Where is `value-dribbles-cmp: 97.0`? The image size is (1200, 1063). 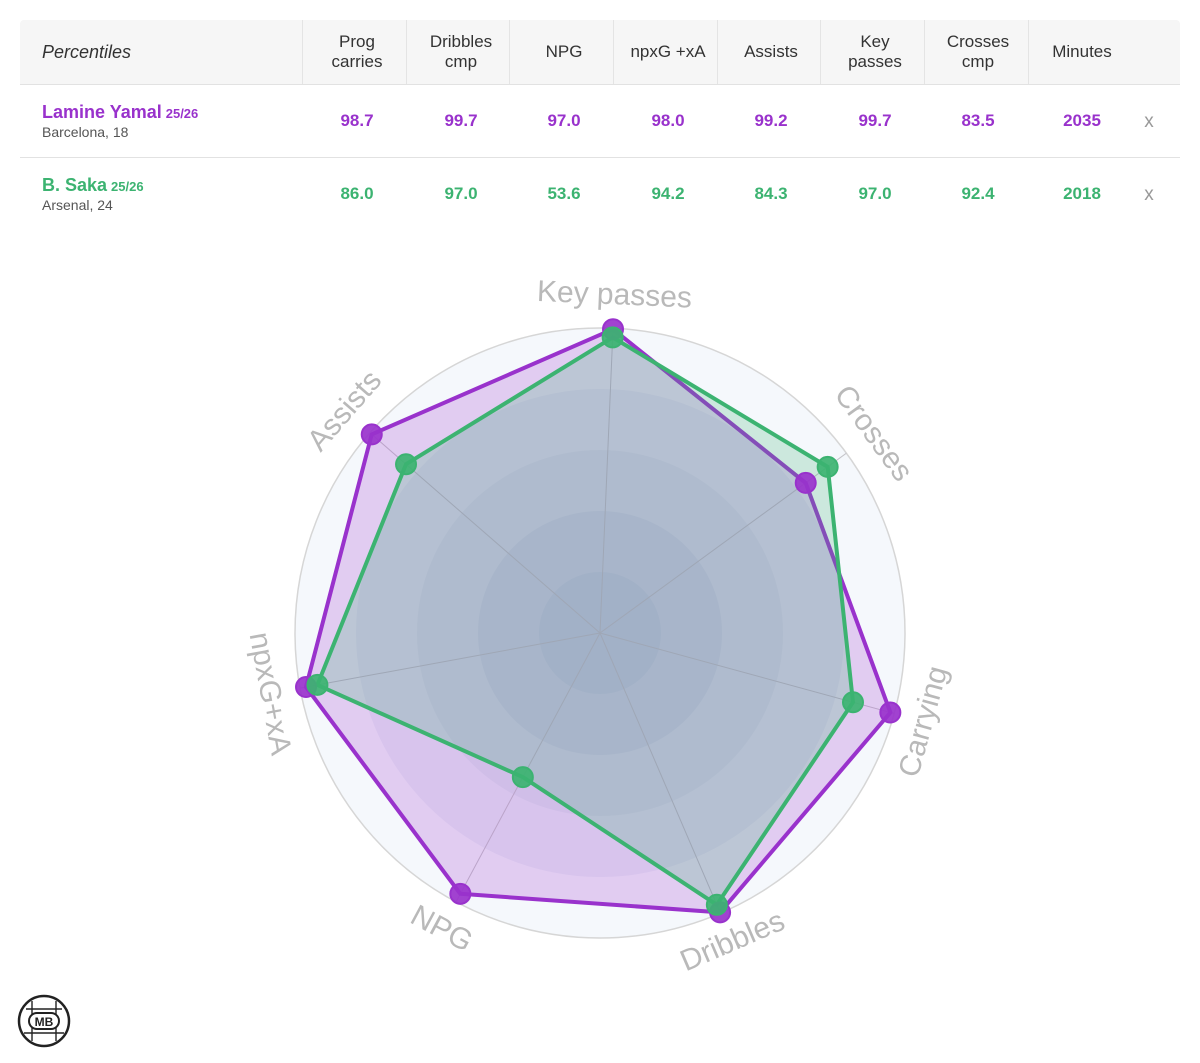 value-dribbles-cmp: 97.0 is located at coordinates (461, 193).